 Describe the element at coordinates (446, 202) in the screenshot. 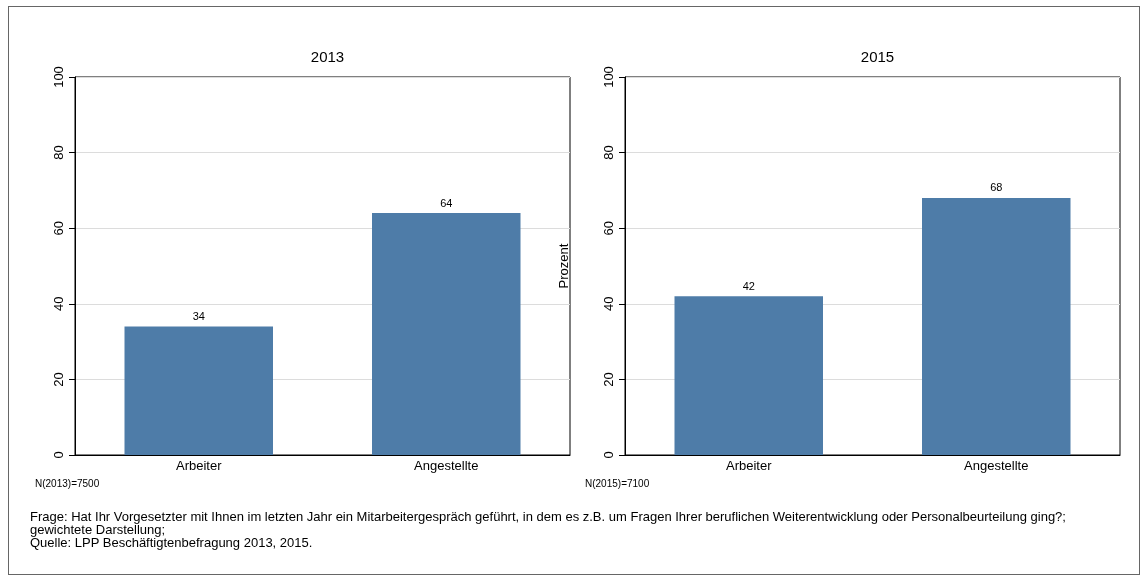

I see `data-label: 64` at that location.